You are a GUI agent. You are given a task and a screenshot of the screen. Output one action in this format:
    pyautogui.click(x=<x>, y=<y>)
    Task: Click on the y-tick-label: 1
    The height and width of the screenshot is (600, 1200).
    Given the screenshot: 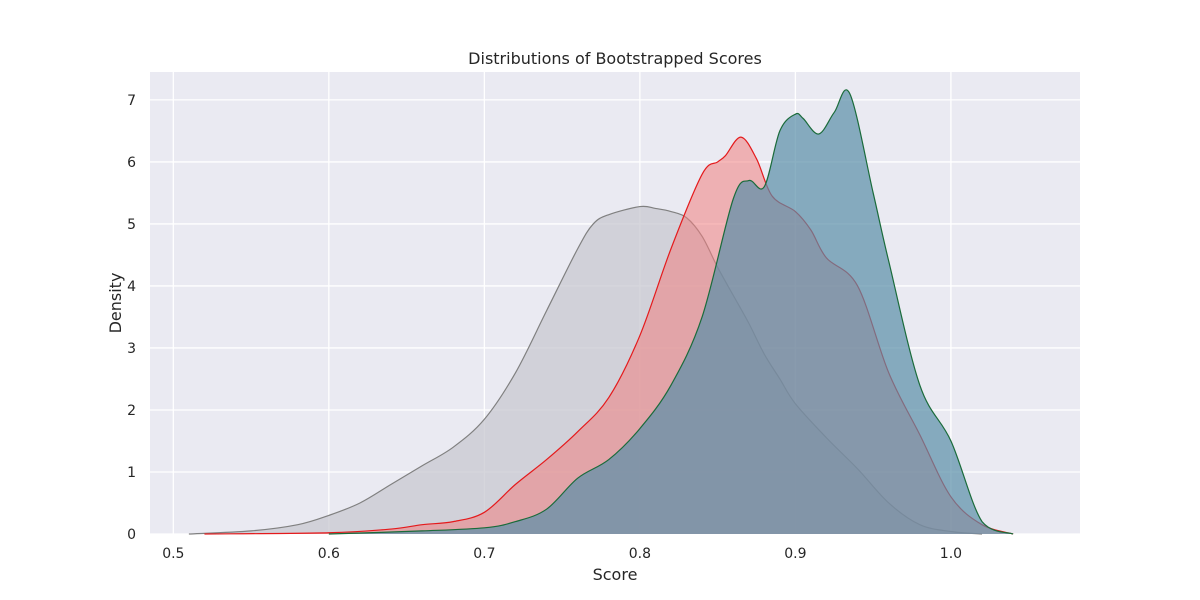 What is the action you would take?
    pyautogui.click(x=131, y=473)
    